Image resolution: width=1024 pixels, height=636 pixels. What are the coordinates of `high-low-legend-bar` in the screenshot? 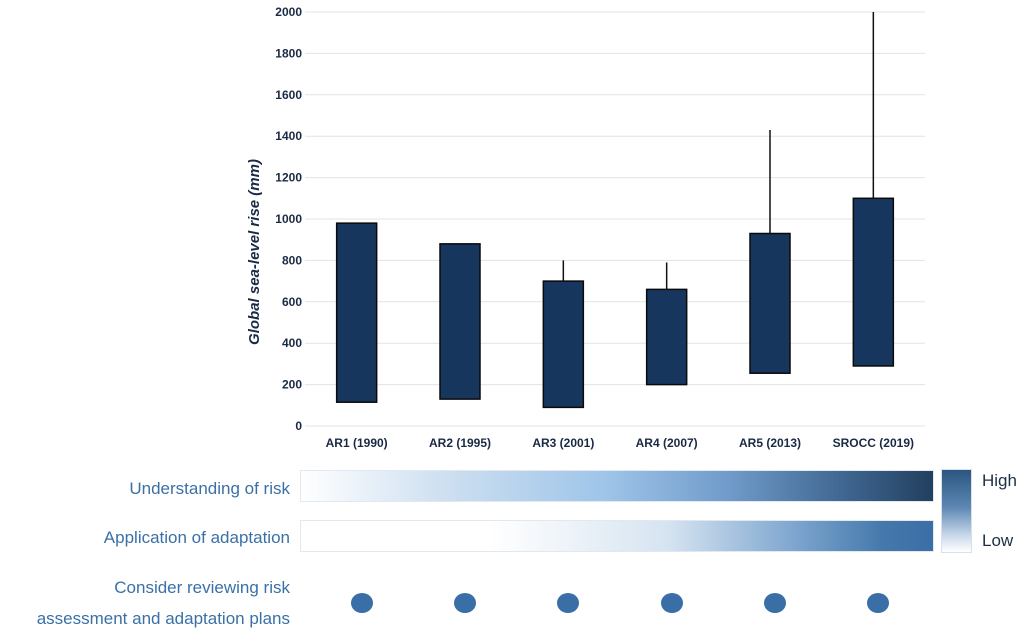 It's located at (956, 511).